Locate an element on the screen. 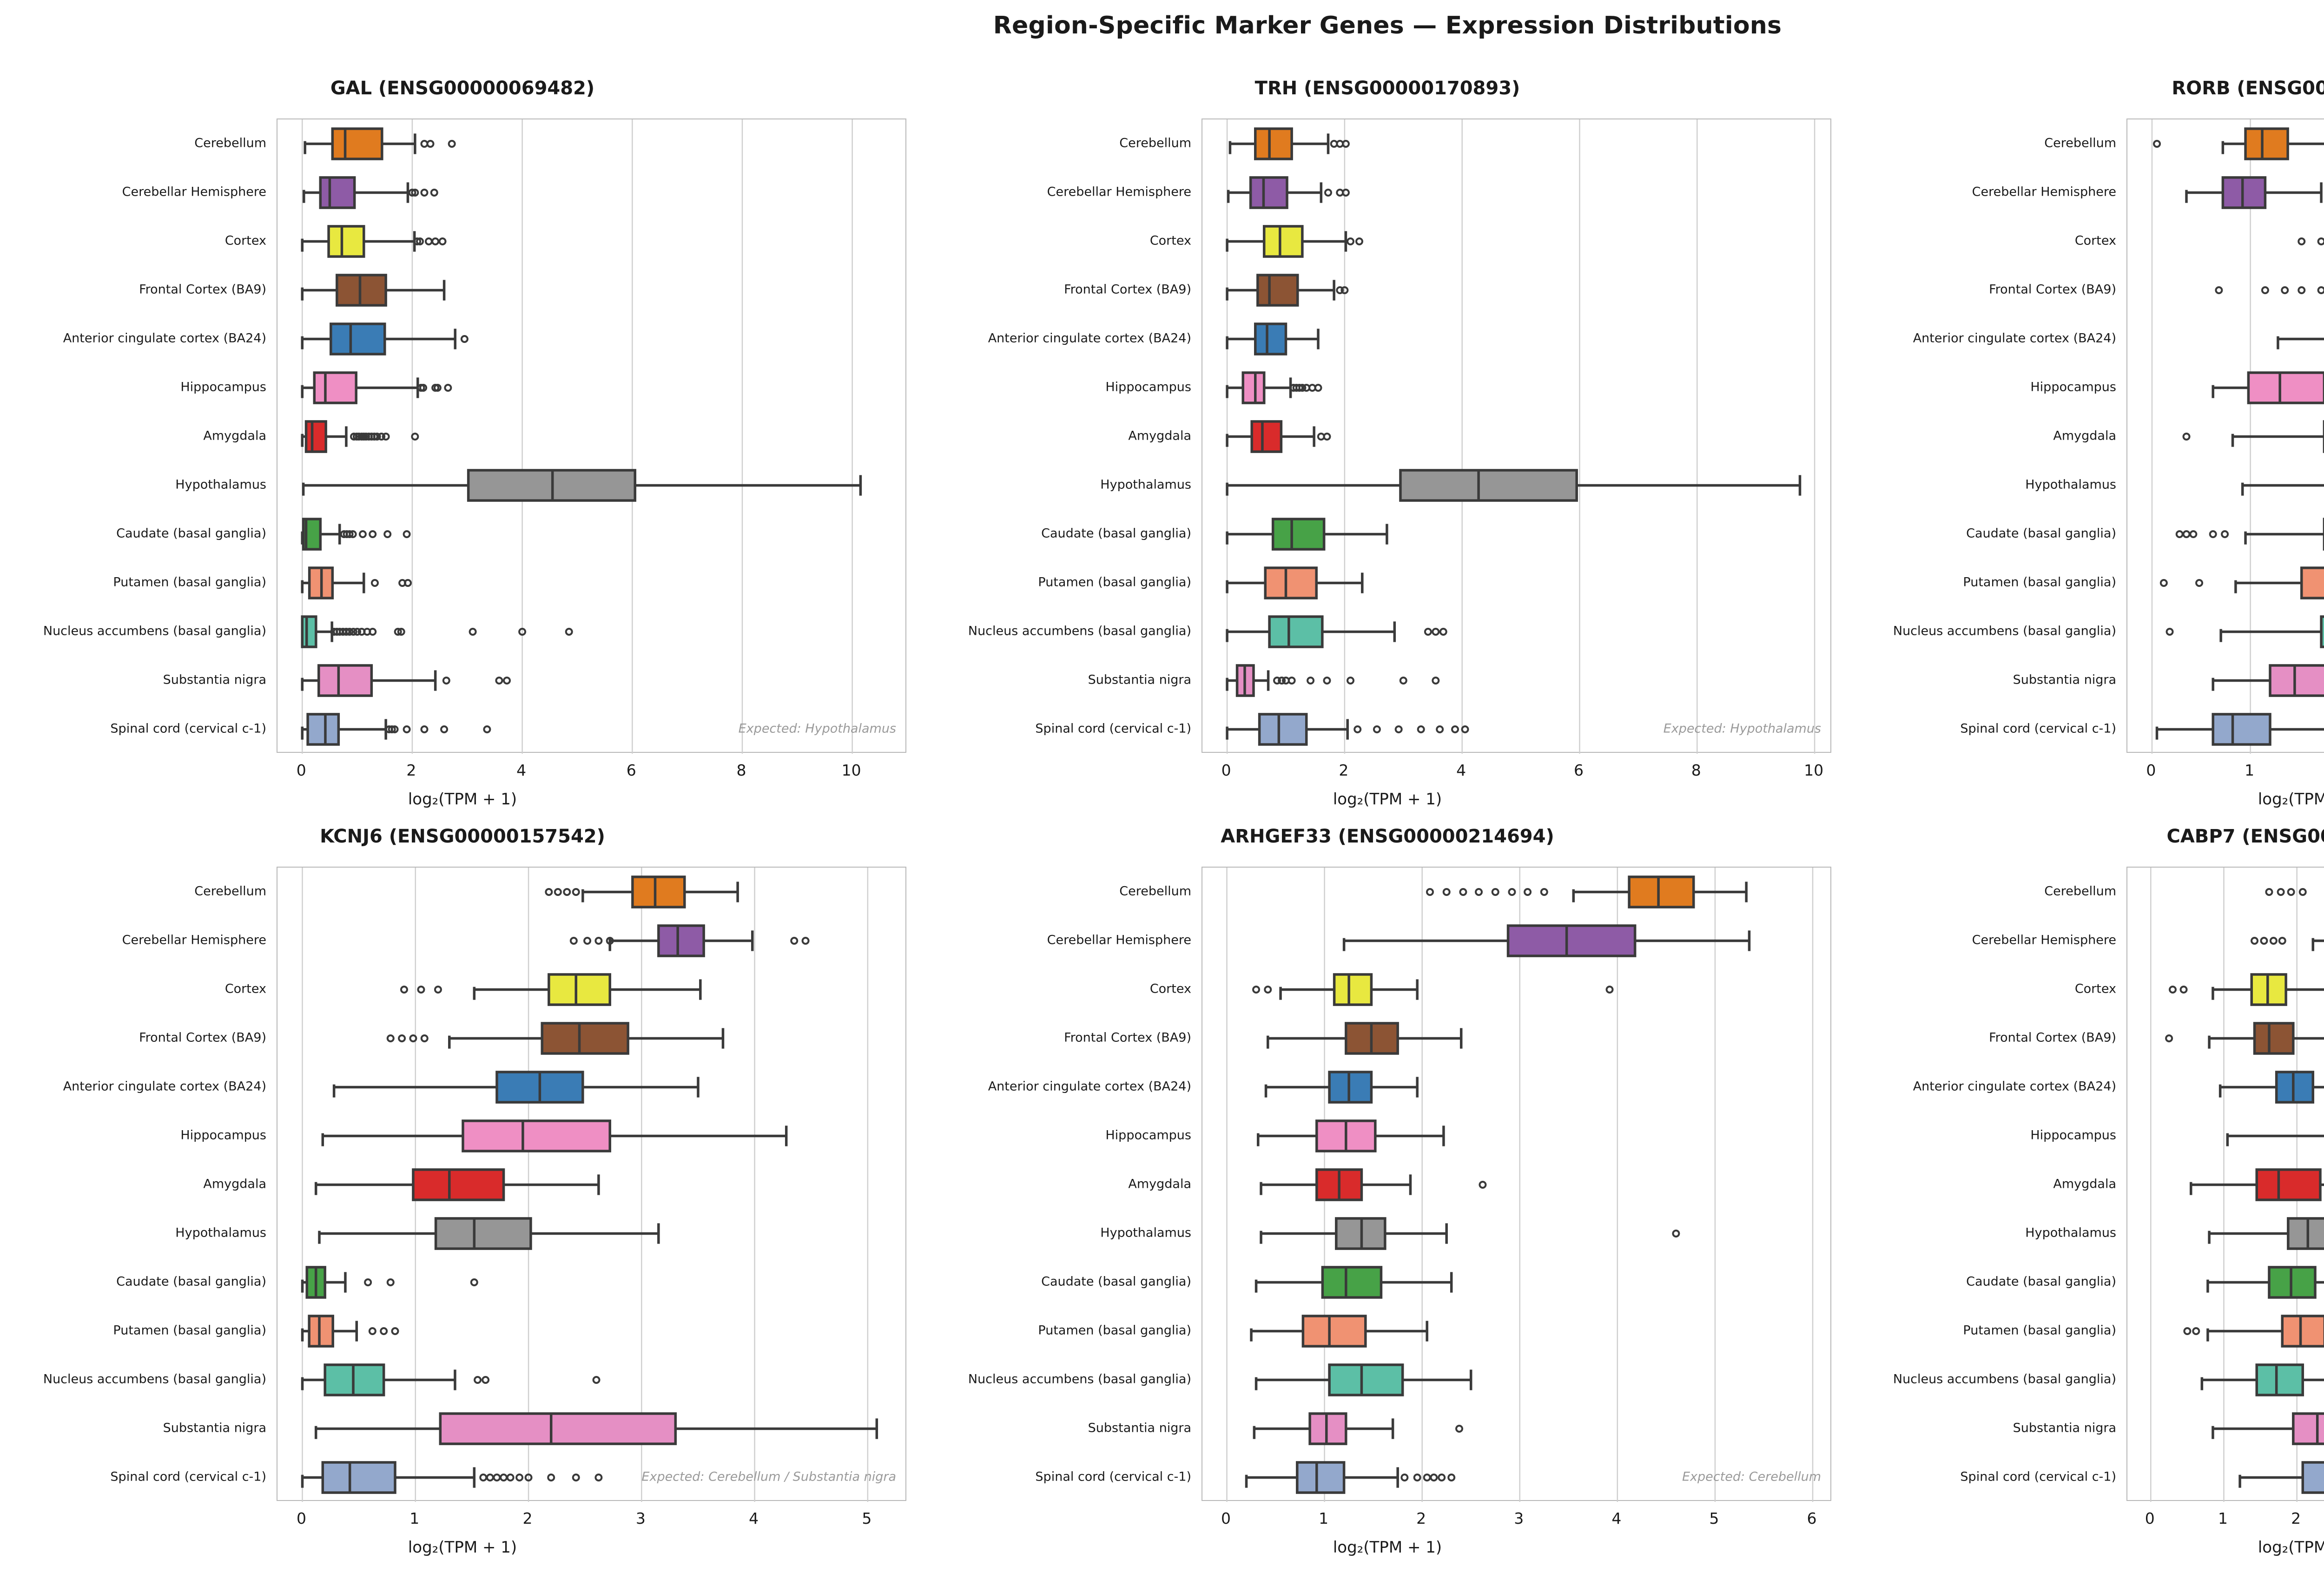 This screenshot has height=1573, width=2324. y-tick-label: Cerebellar Hemisphere is located at coordinates (194, 192).